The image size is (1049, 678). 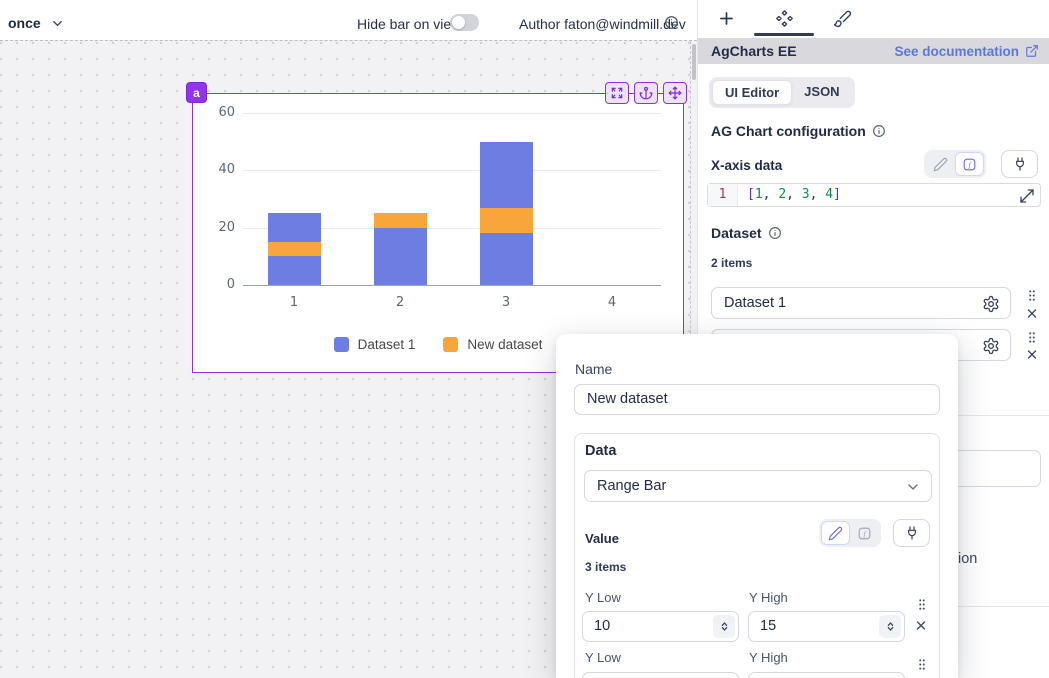 I want to click on run-mode-label: once, so click(x=24, y=23).